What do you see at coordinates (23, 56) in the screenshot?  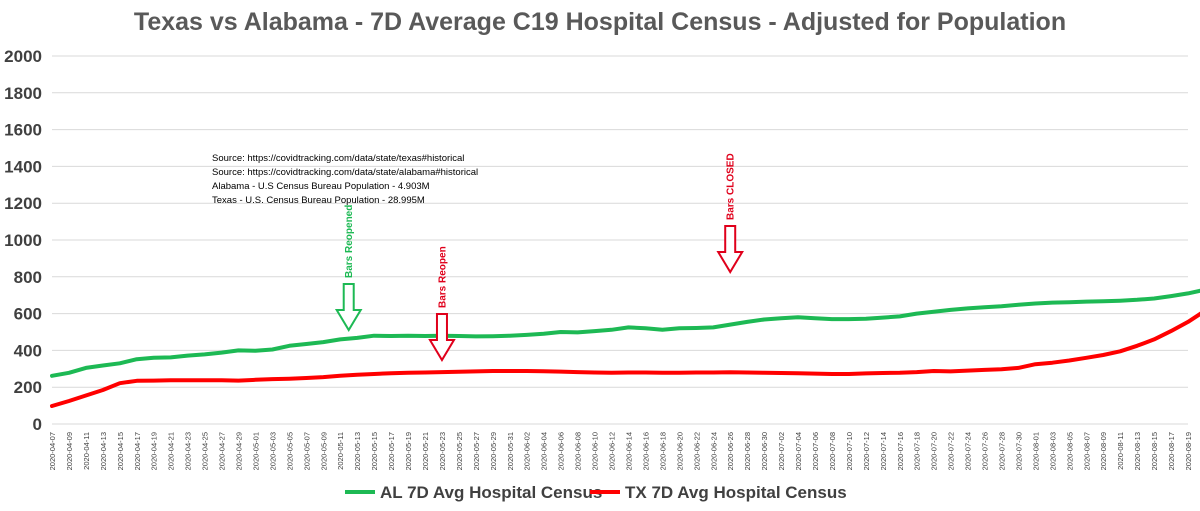 I see `y-tick-label: 2000` at bounding box center [23, 56].